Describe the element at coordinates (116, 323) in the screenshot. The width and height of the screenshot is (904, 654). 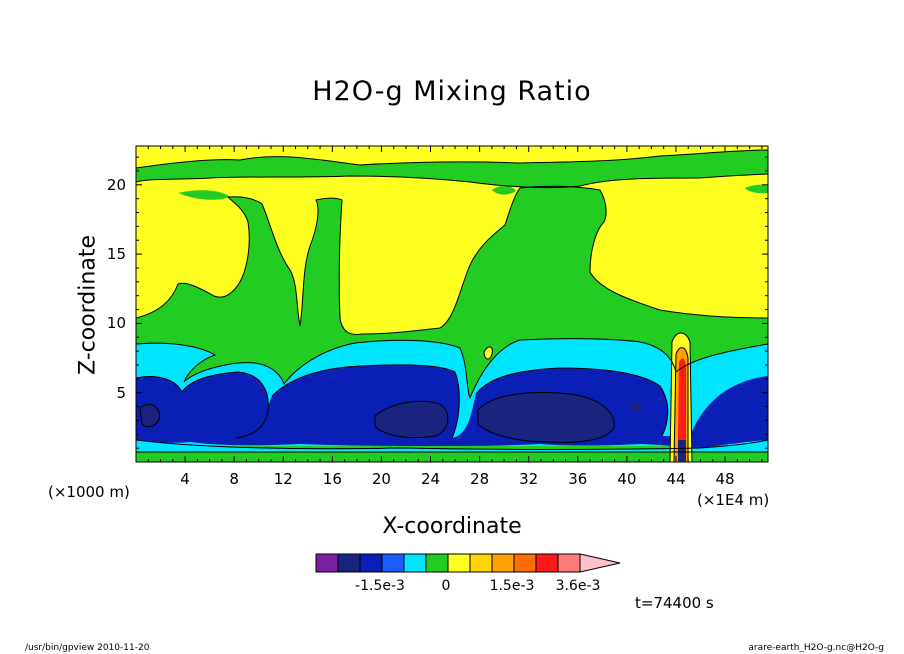
I see `y-tick-label: 10` at that location.